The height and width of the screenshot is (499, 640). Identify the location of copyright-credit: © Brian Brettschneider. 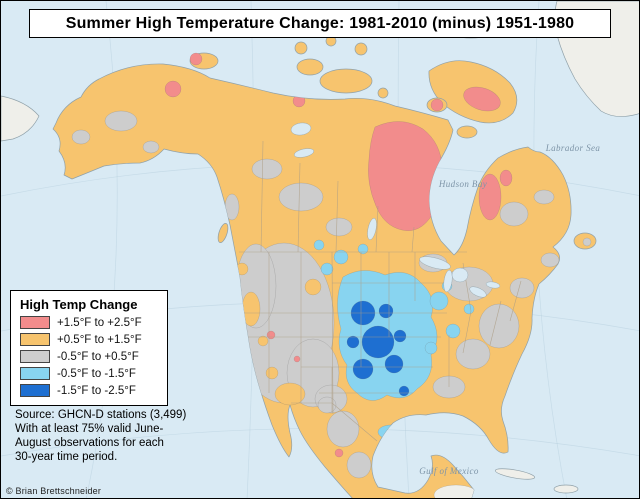
(54, 491).